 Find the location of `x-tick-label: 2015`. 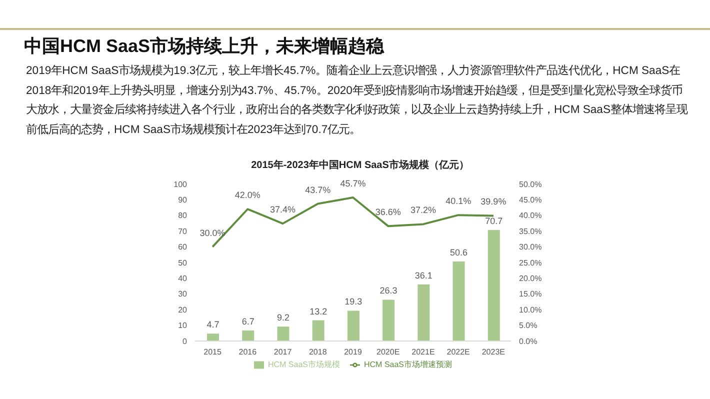

x-tick-label: 2015 is located at coordinates (213, 352).